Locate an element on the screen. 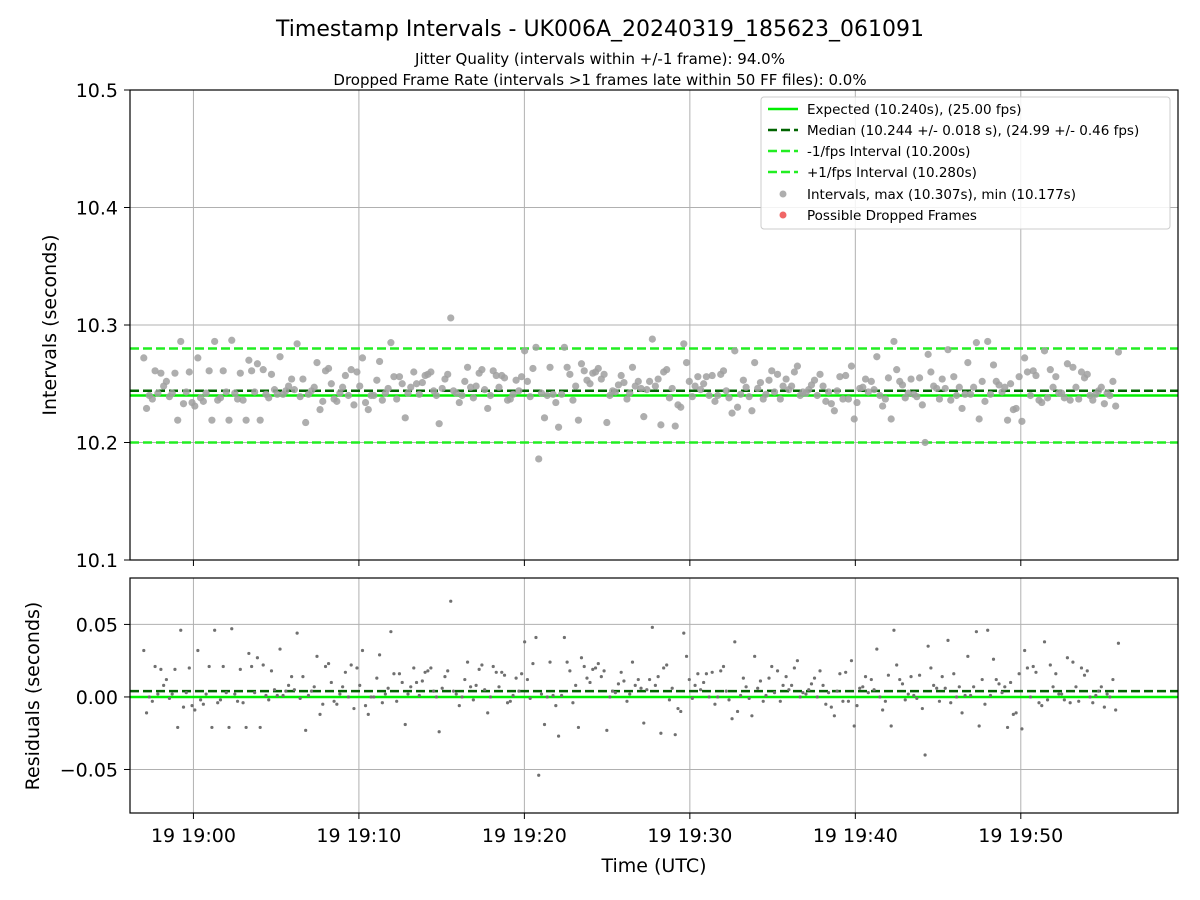  intervals-y-tick-label: 10.4 is located at coordinates (97, 209).